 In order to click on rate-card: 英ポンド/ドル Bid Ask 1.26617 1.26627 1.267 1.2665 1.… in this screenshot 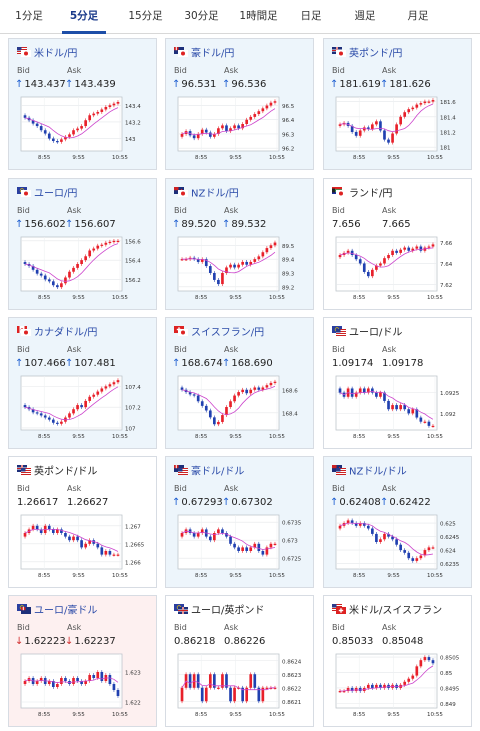, I will do `click(82, 522)`.